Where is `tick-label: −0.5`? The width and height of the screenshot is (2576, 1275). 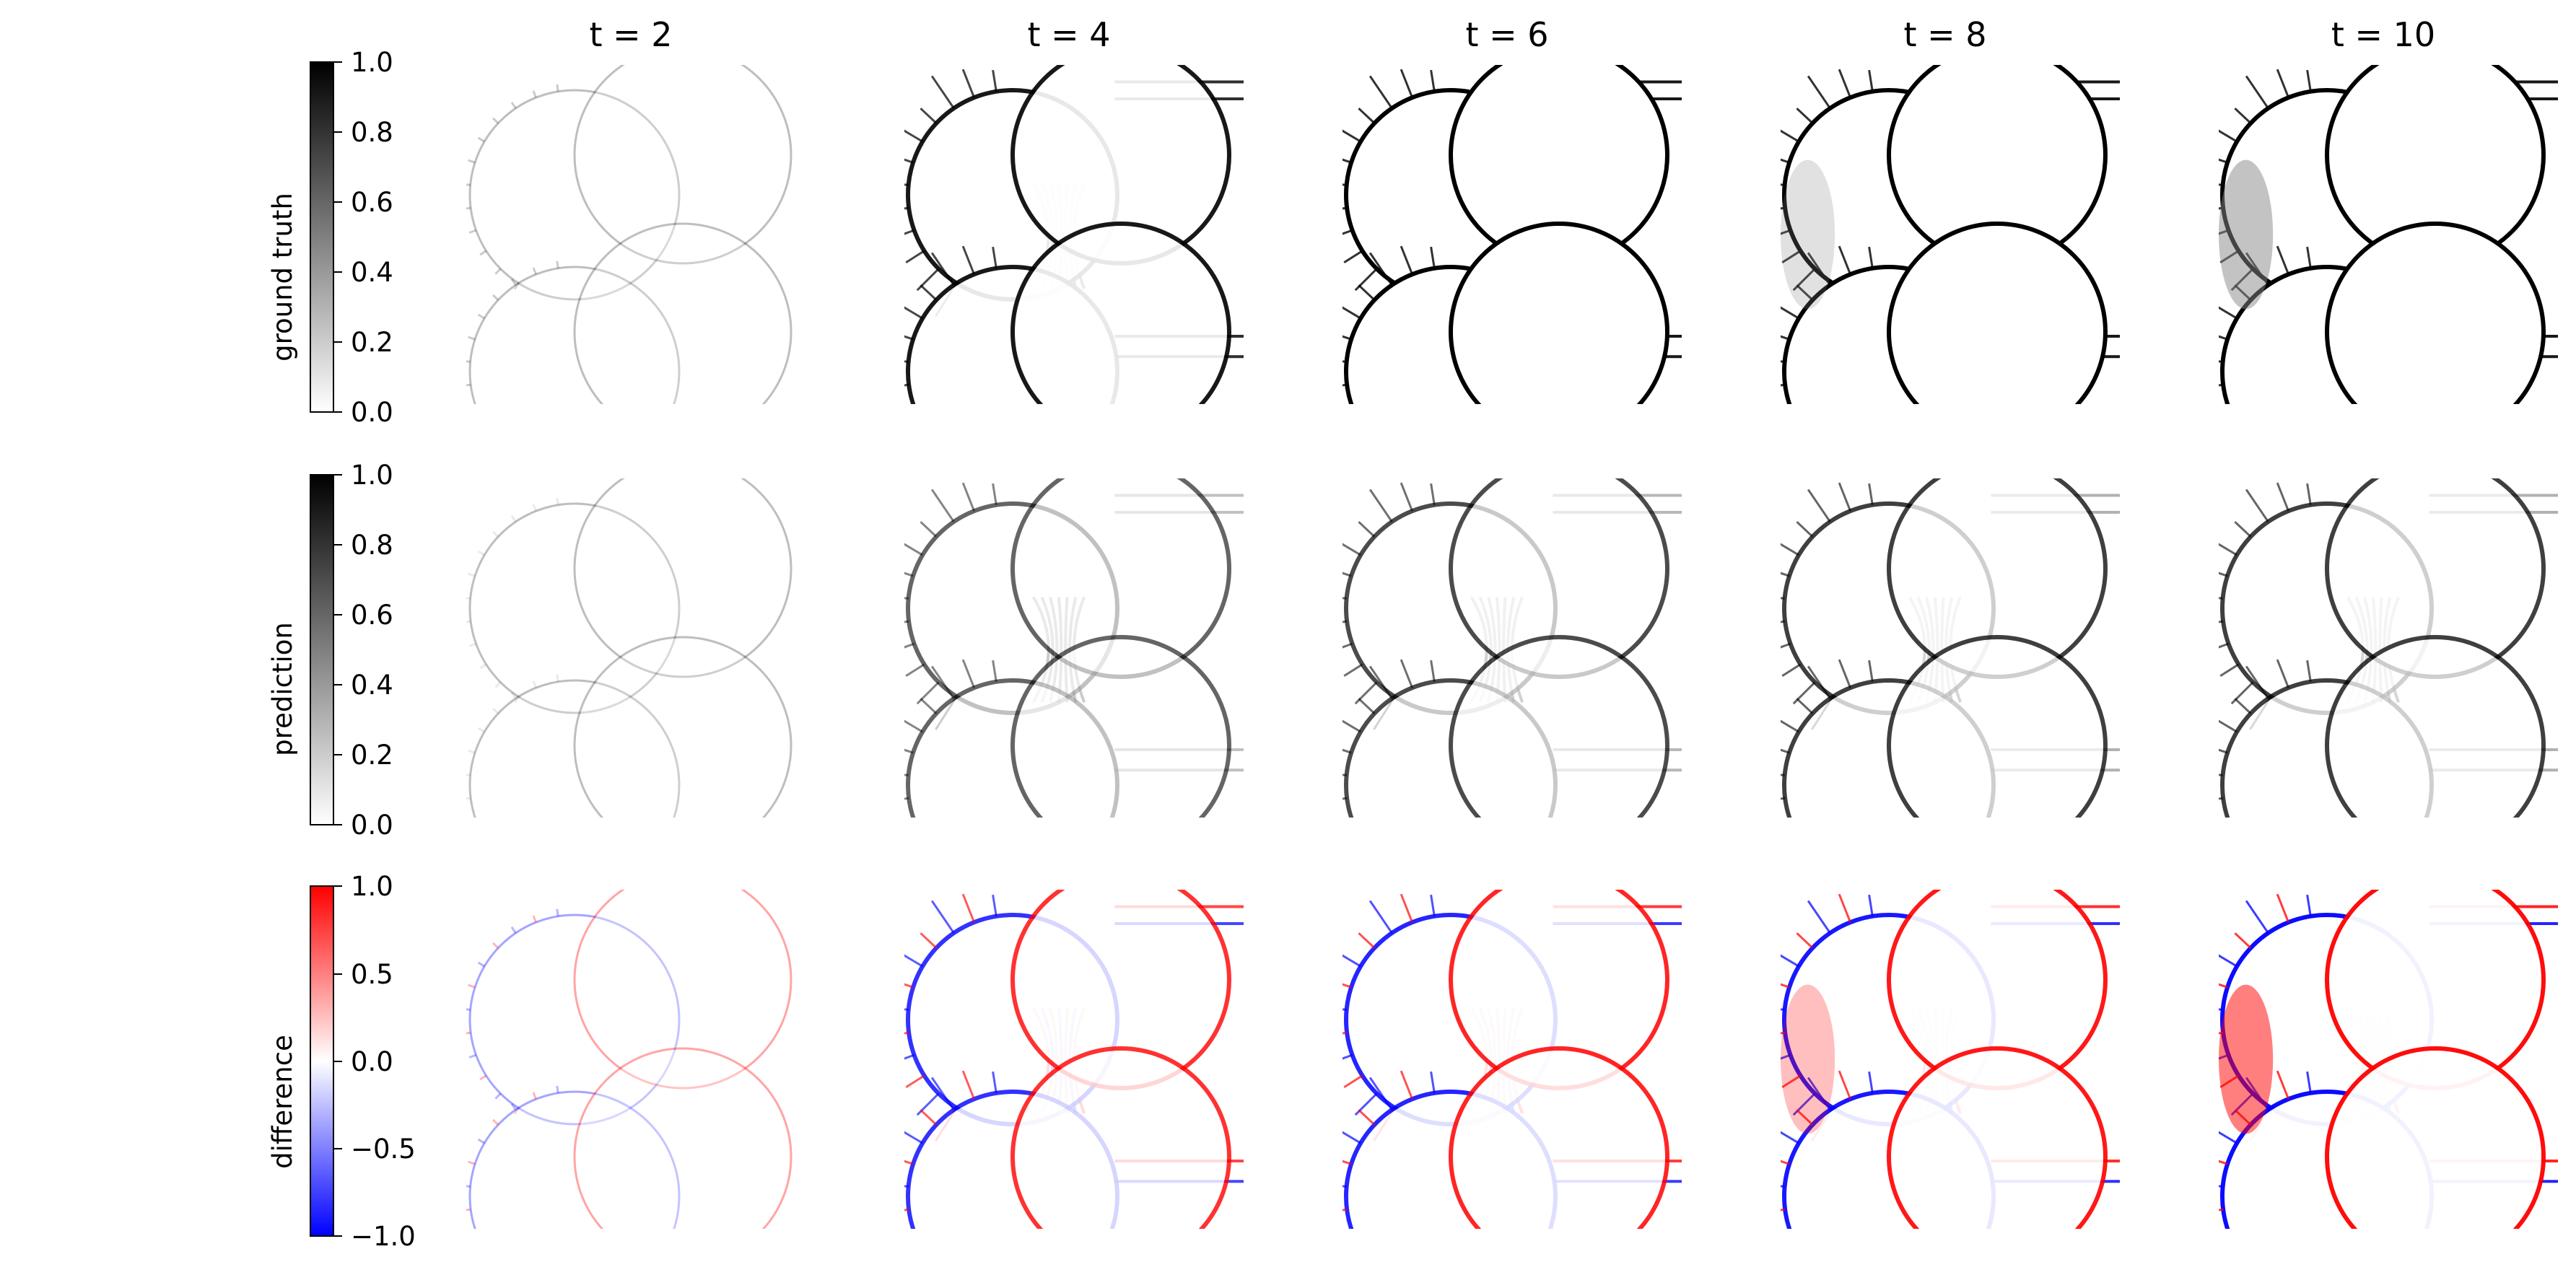 tick-label: −0.5 is located at coordinates (383, 1150).